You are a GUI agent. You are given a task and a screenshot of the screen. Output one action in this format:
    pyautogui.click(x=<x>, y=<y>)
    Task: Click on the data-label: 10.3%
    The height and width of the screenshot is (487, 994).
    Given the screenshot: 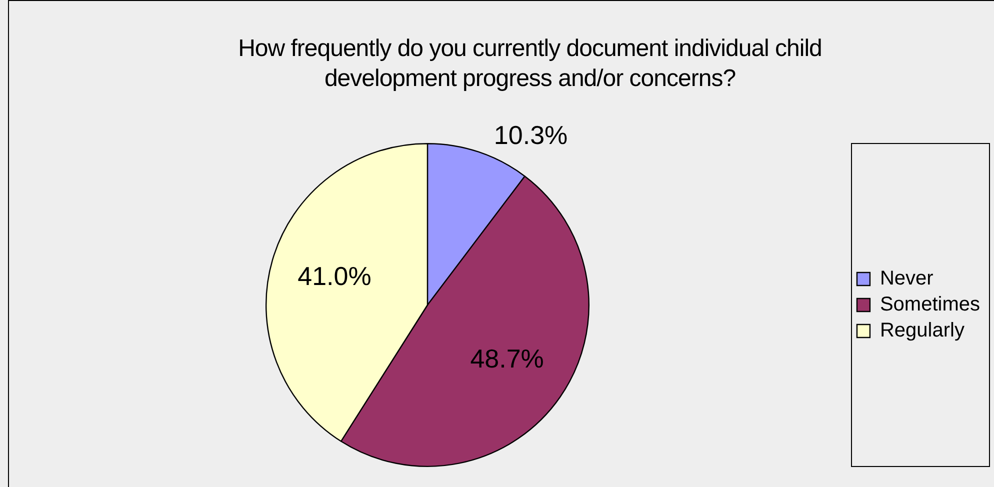 What is the action you would take?
    pyautogui.click(x=531, y=135)
    